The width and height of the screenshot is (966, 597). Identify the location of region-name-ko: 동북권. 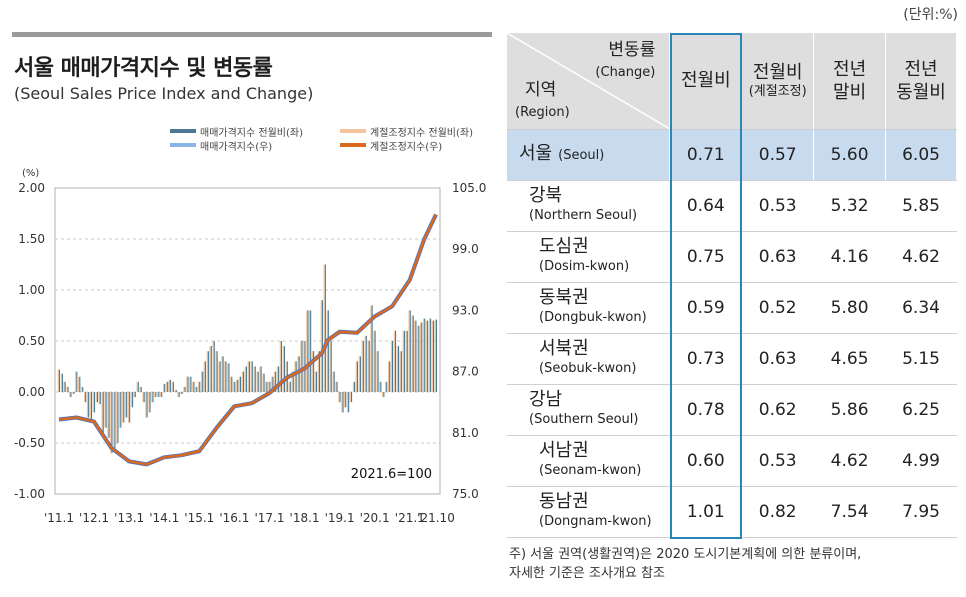
(564, 297).